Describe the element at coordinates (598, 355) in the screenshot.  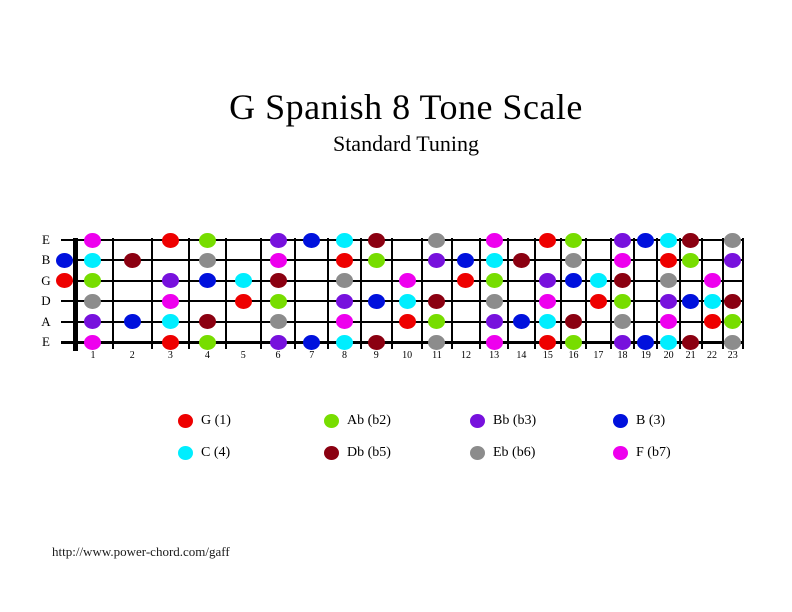
I see `fret-number: 17` at that location.